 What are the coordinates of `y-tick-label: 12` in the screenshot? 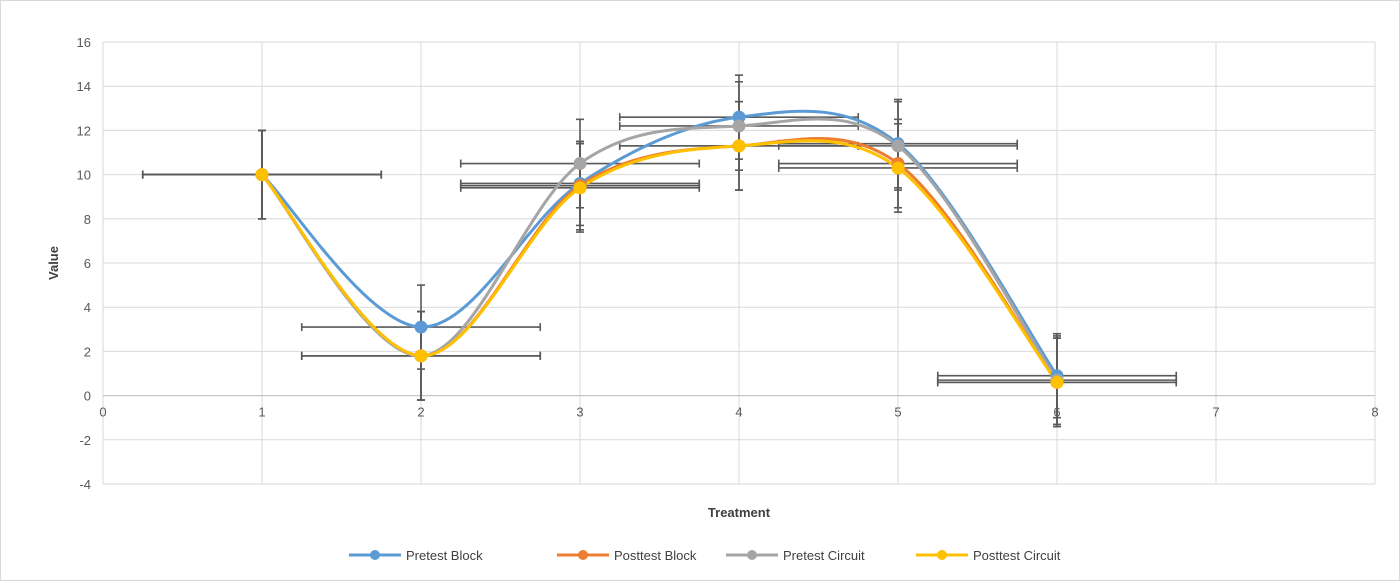 It's located at (84, 130).